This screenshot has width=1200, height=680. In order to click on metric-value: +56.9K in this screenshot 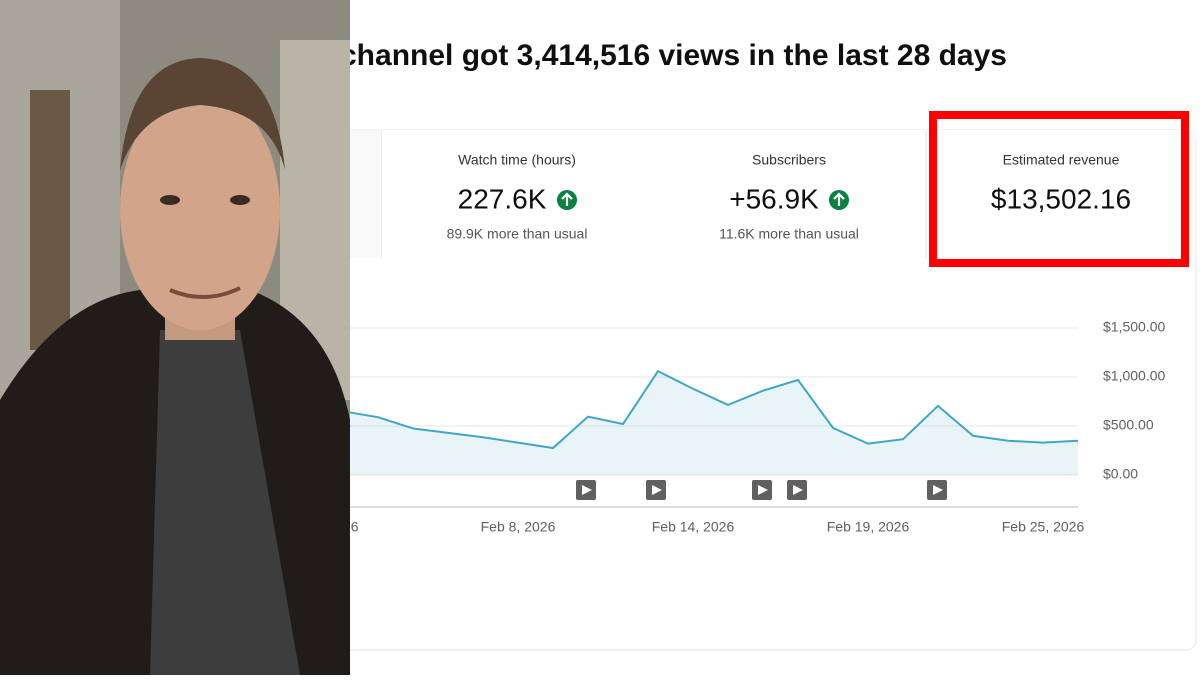, I will do `click(774, 198)`.